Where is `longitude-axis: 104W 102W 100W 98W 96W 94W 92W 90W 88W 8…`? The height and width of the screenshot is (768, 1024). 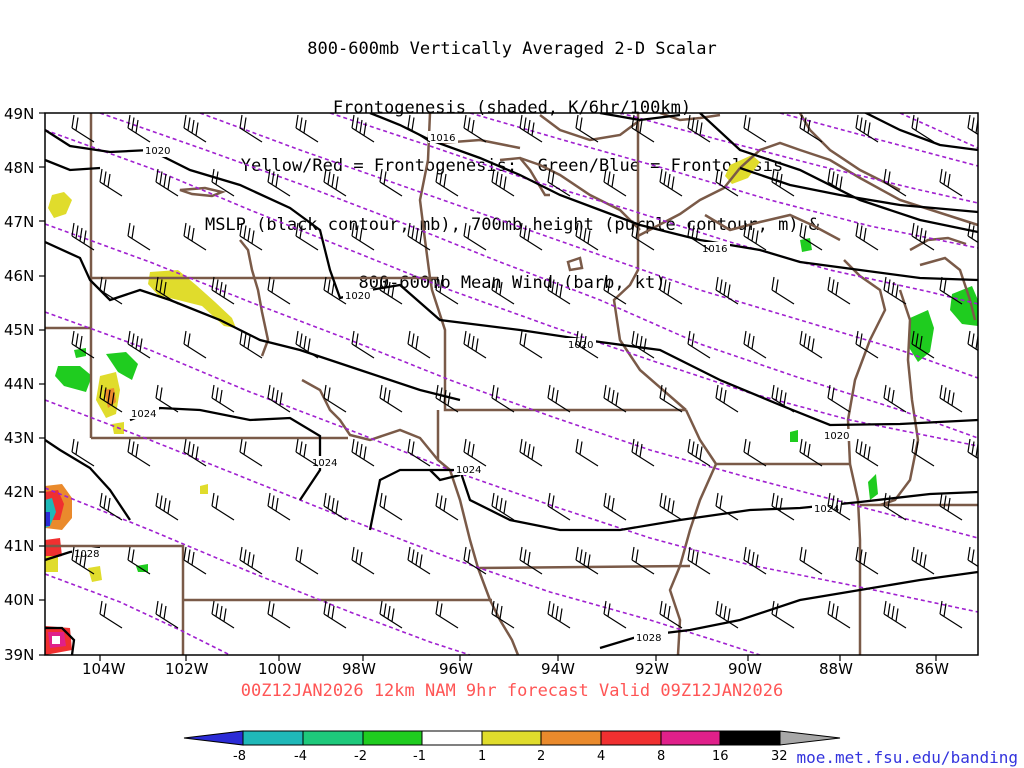 longitude-axis: 104W 102W 100W 98W 96W 94W 92W 90W 88W 8… is located at coordinates (515, 666).